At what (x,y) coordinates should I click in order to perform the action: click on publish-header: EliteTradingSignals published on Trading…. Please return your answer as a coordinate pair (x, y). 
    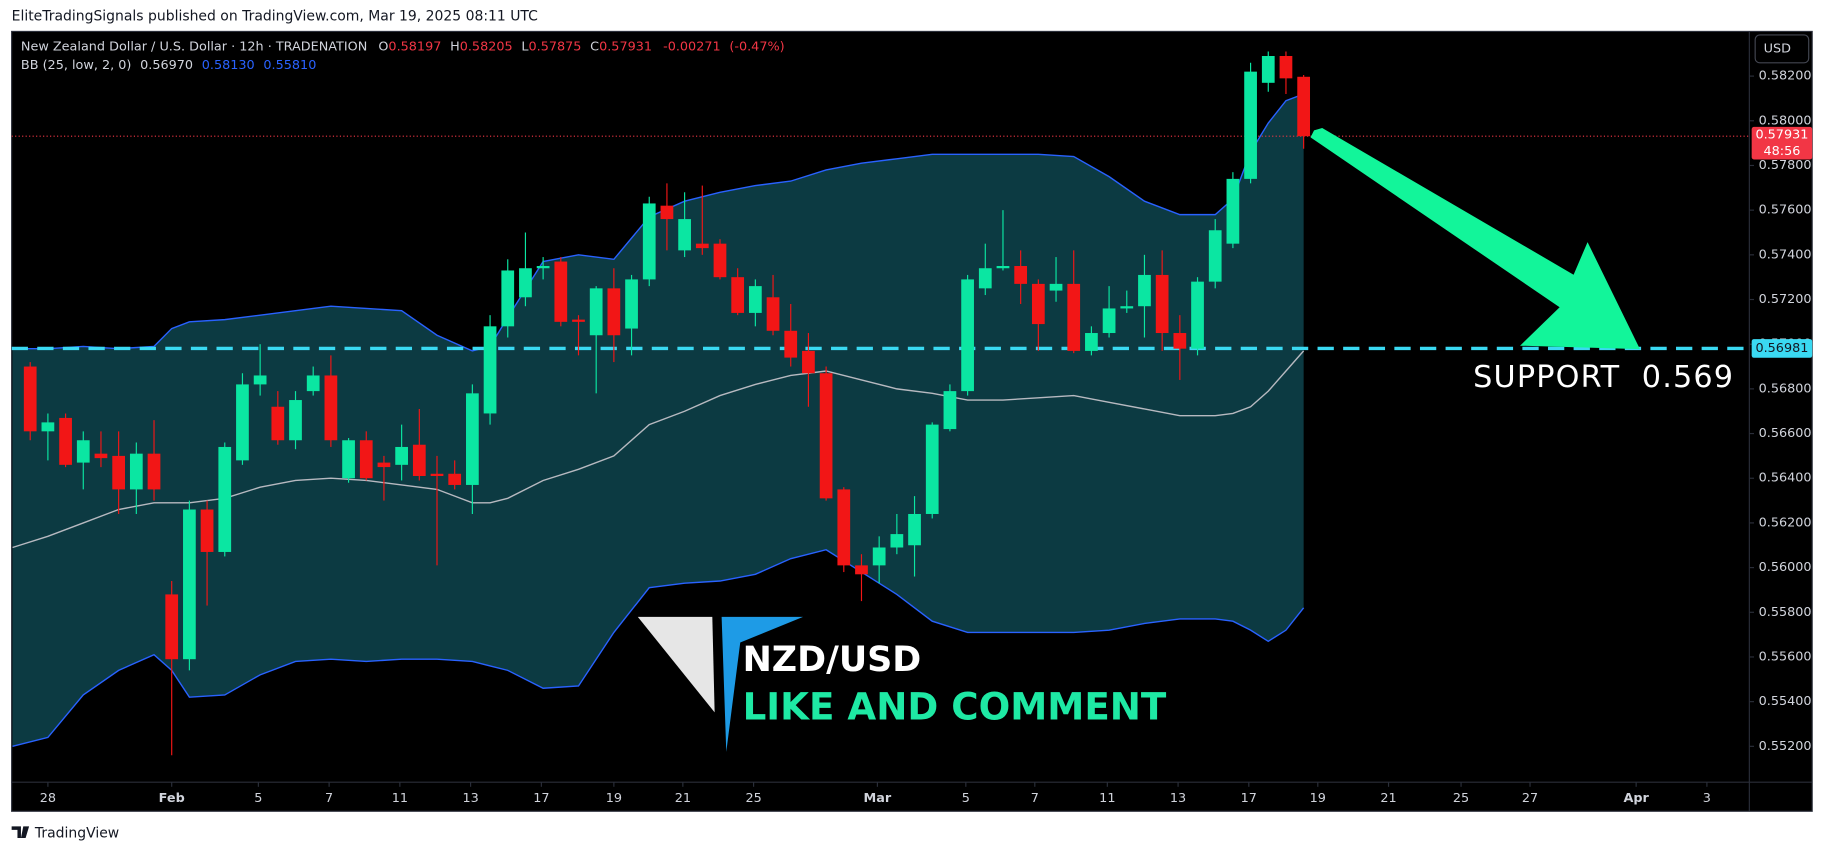
    Looking at the image, I should click on (275, 16).